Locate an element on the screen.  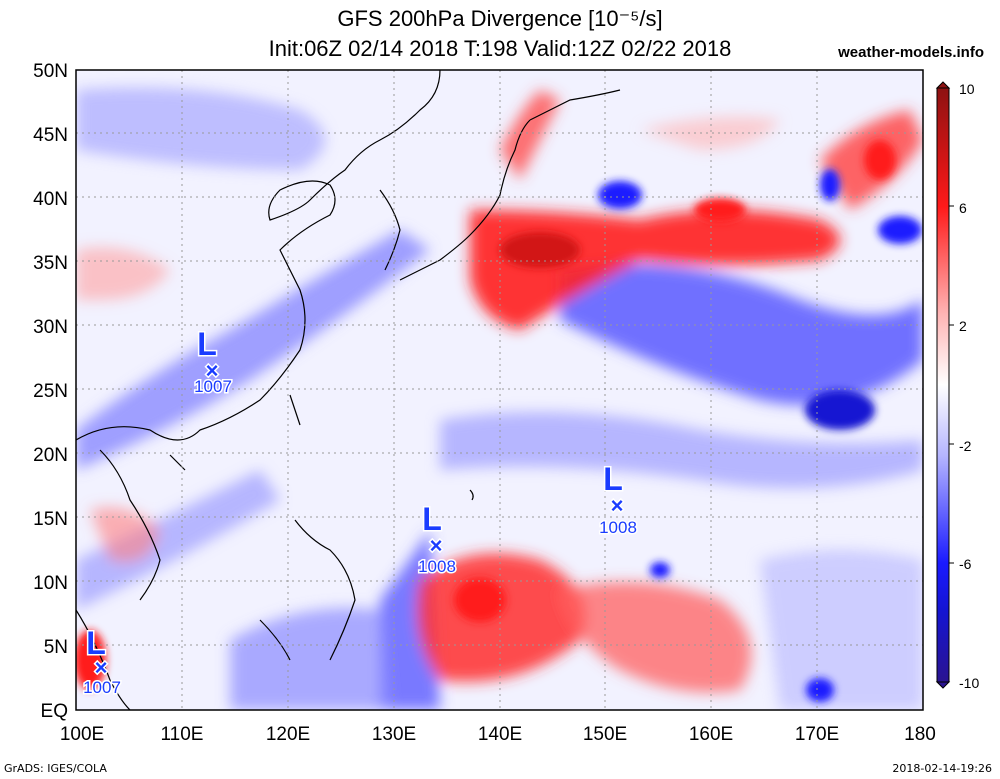
lat-label: 25N is located at coordinates (50, 391).